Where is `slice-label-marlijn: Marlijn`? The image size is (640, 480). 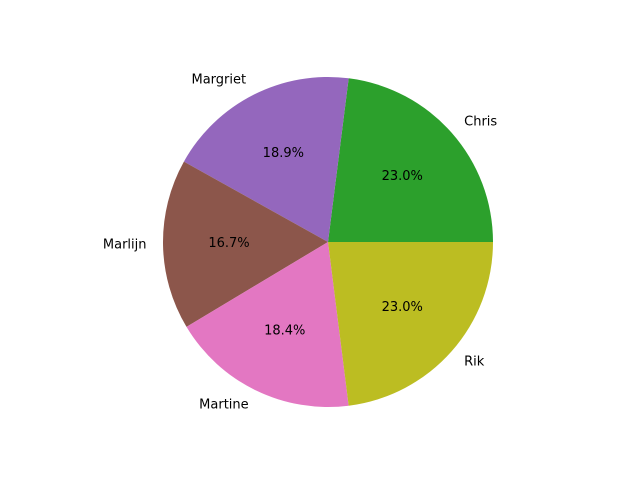 slice-label-marlijn: Marlijn is located at coordinates (125, 244).